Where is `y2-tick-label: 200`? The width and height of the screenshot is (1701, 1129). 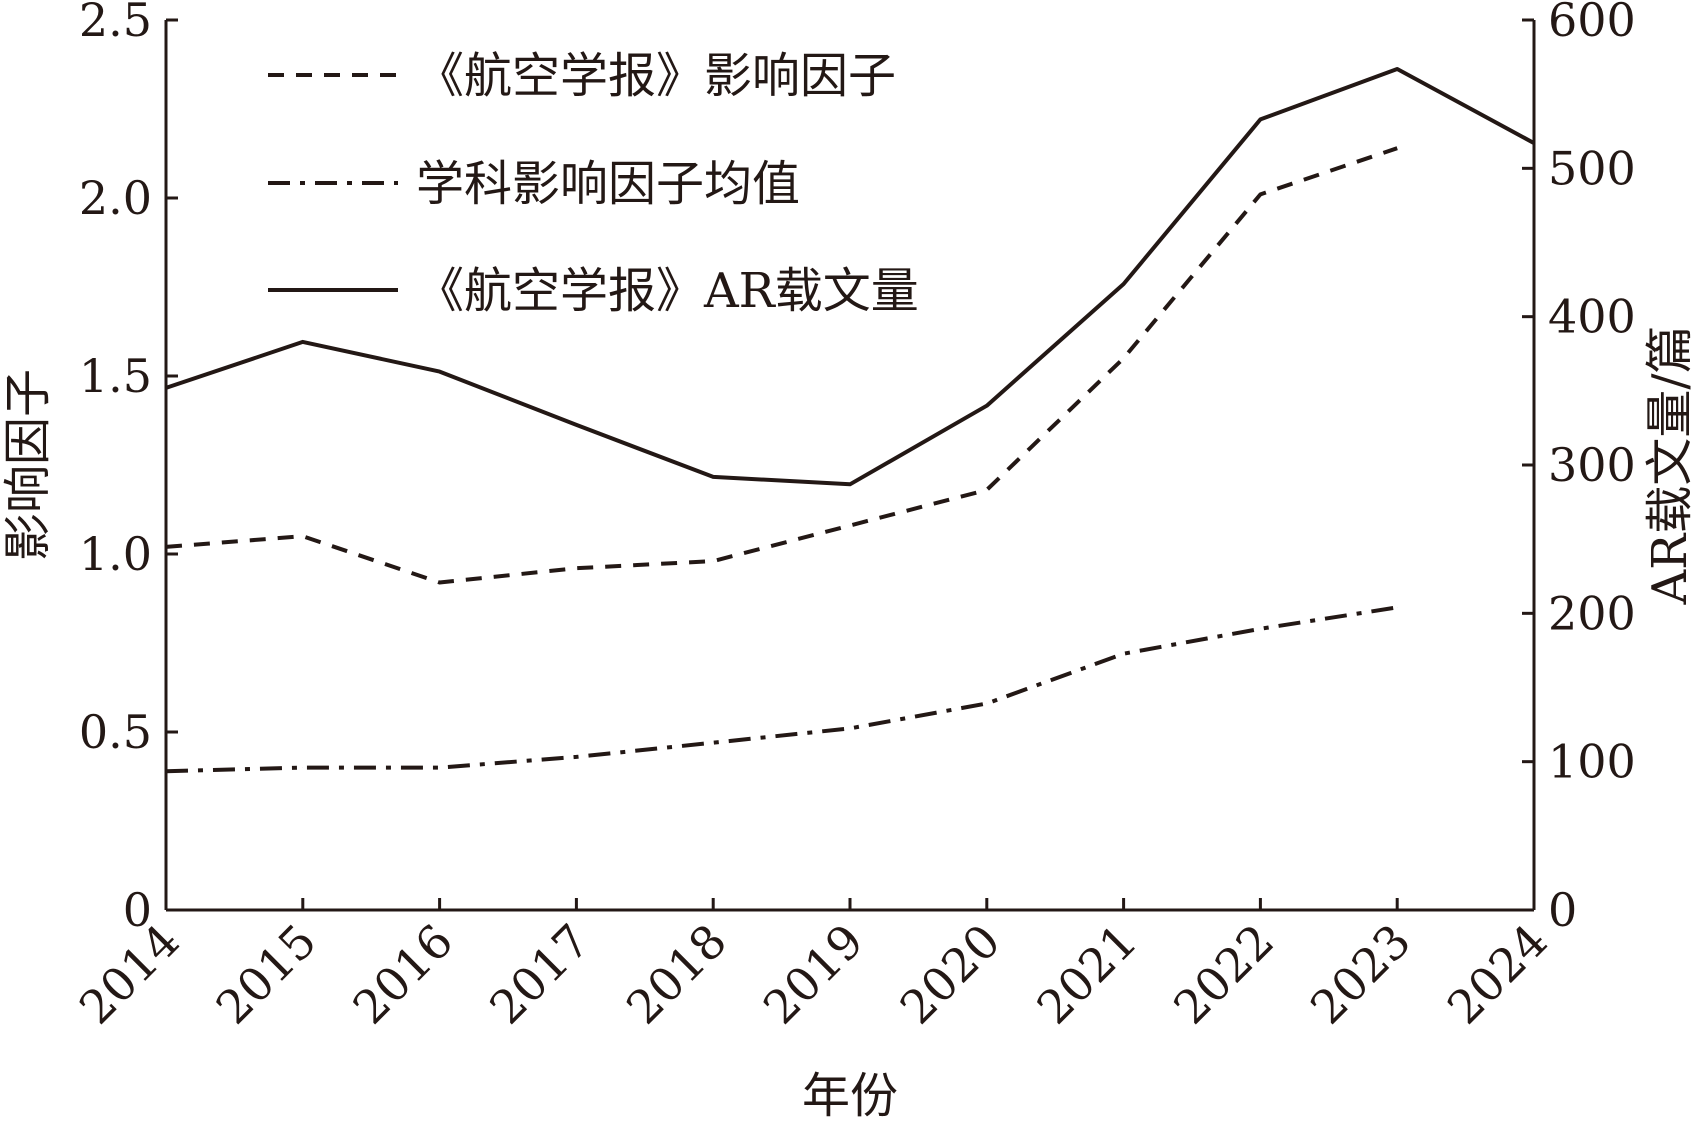 y2-tick-label: 200 is located at coordinates (1592, 613).